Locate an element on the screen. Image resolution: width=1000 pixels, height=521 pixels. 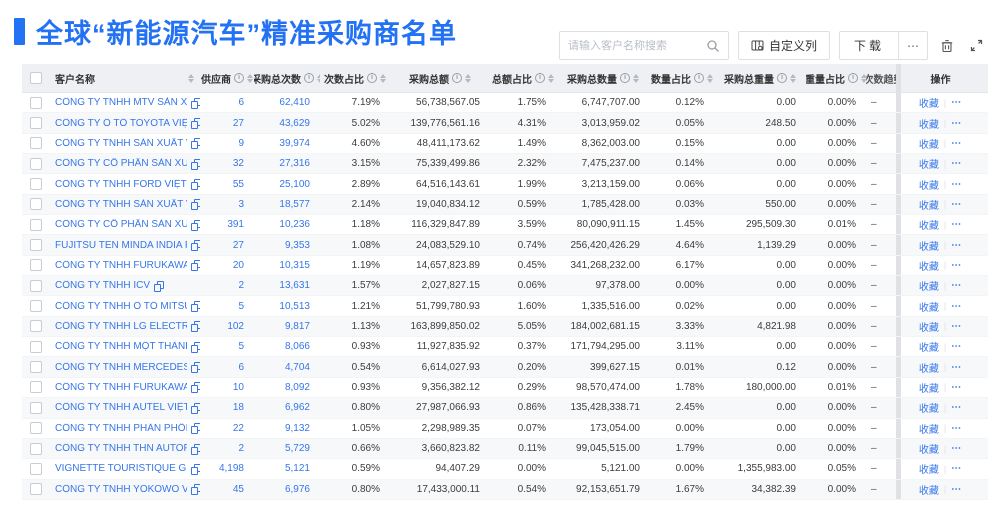
delete-button is located at coordinates (947, 45).